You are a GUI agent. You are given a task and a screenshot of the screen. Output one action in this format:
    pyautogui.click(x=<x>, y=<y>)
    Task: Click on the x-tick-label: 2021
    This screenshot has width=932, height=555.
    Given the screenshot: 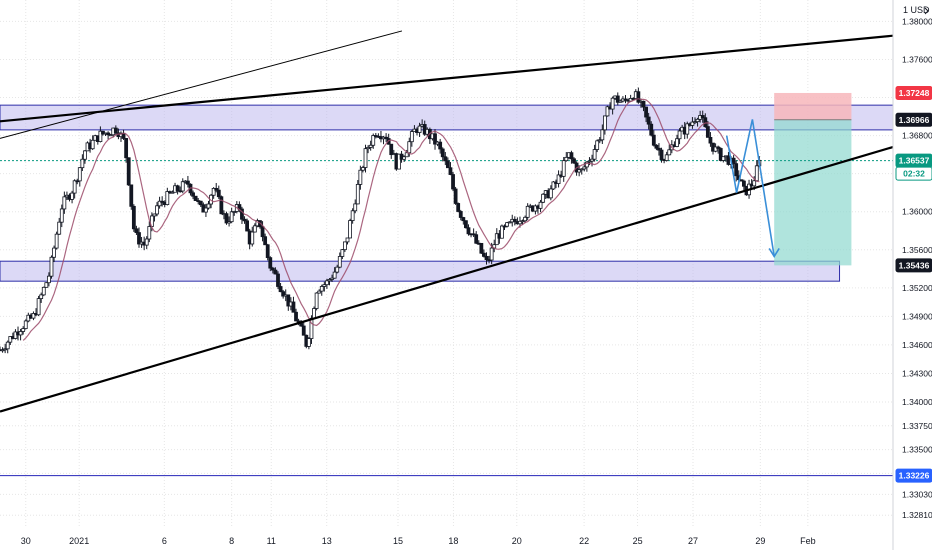 What is the action you would take?
    pyautogui.click(x=79, y=541)
    